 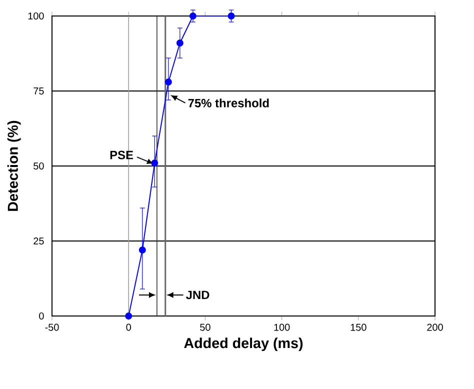 I want to click on annotation: PSE, so click(x=122, y=155).